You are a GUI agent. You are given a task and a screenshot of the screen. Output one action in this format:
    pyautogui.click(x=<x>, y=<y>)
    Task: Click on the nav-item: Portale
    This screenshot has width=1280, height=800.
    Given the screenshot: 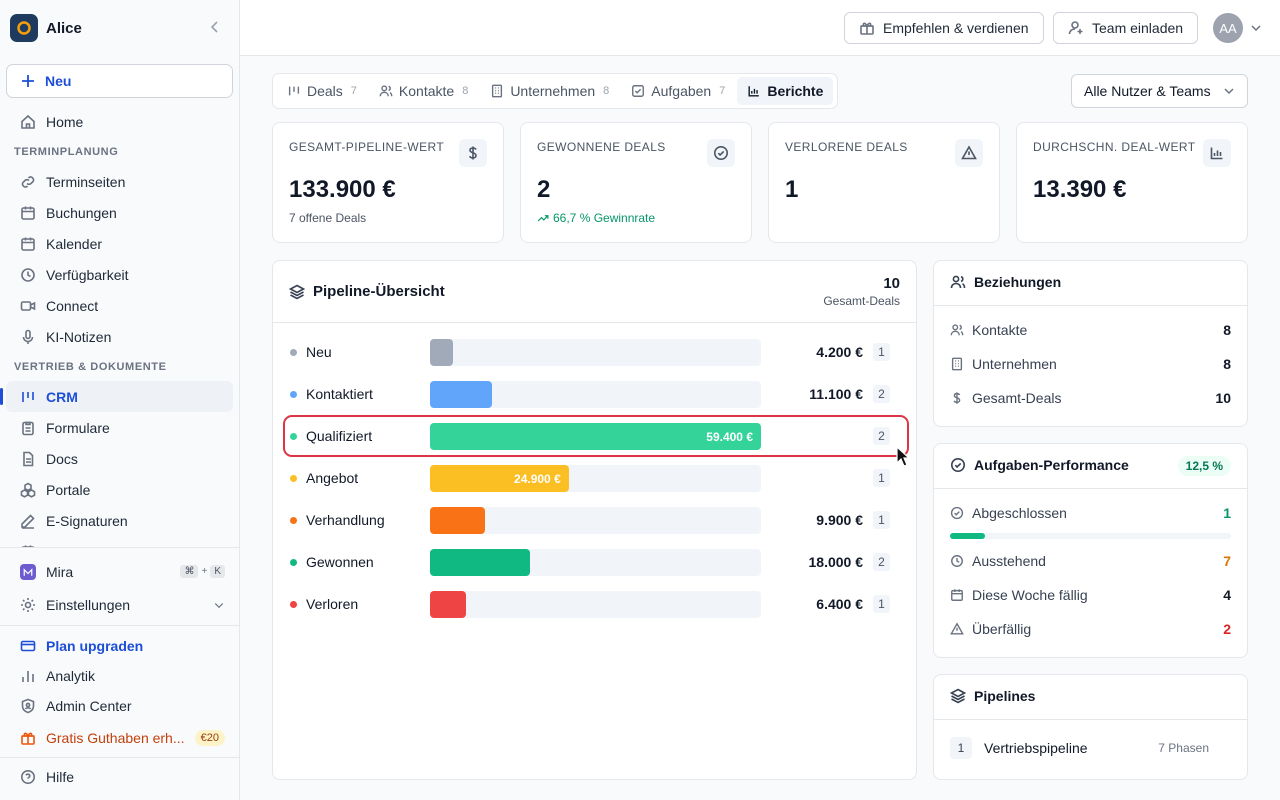 What is the action you would take?
    pyautogui.click(x=119, y=489)
    